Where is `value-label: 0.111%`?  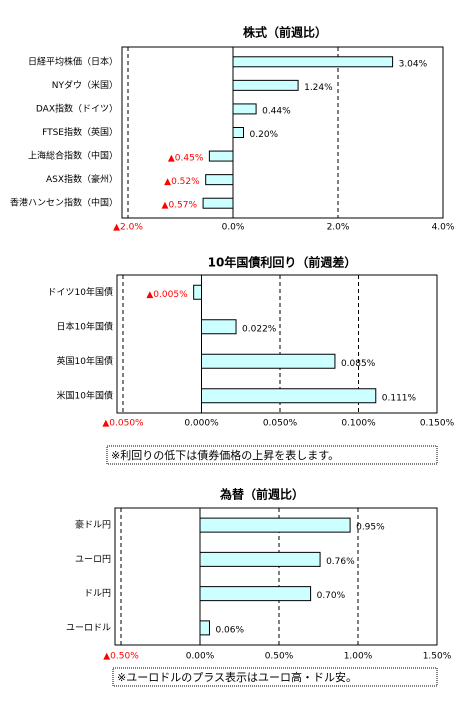 value-label: 0.111% is located at coordinates (399, 398).